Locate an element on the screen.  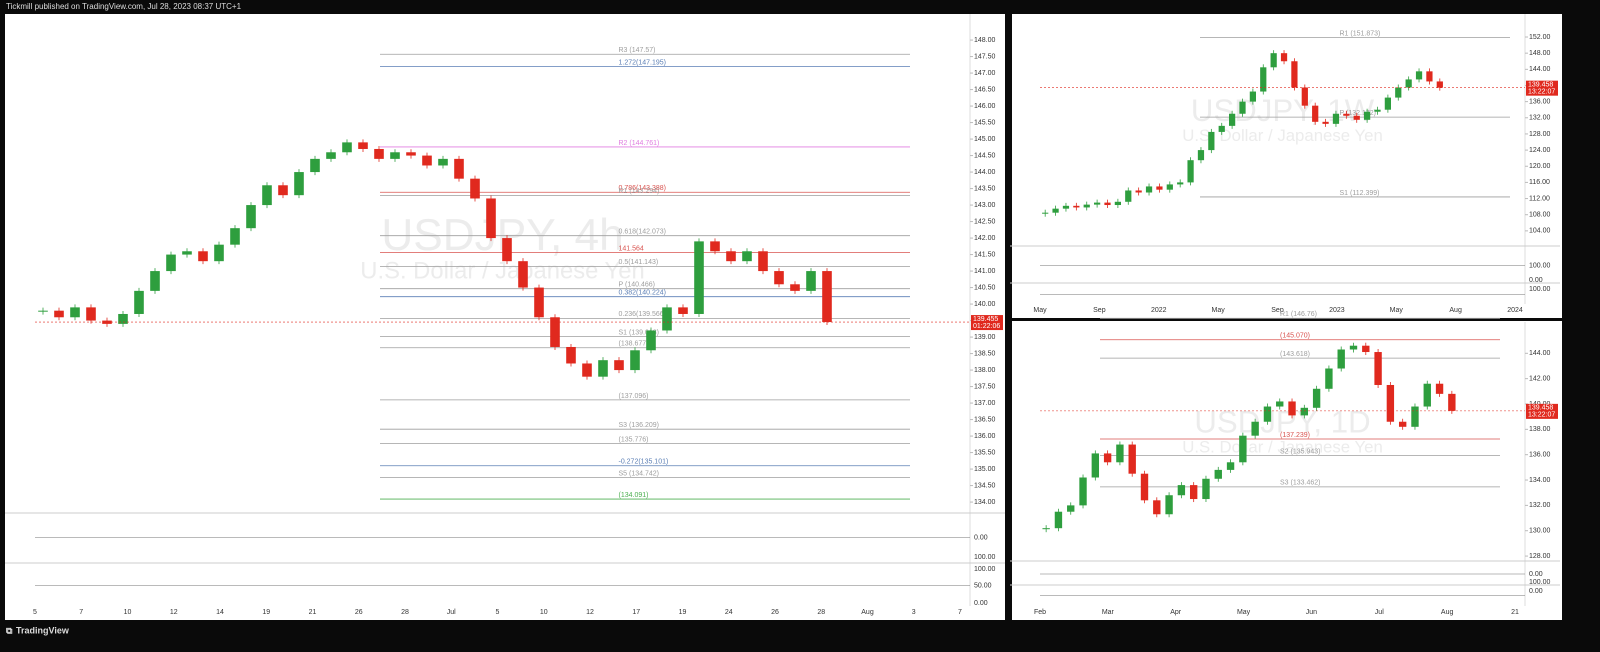
level-label: (143.618) is located at coordinates (1295, 354).